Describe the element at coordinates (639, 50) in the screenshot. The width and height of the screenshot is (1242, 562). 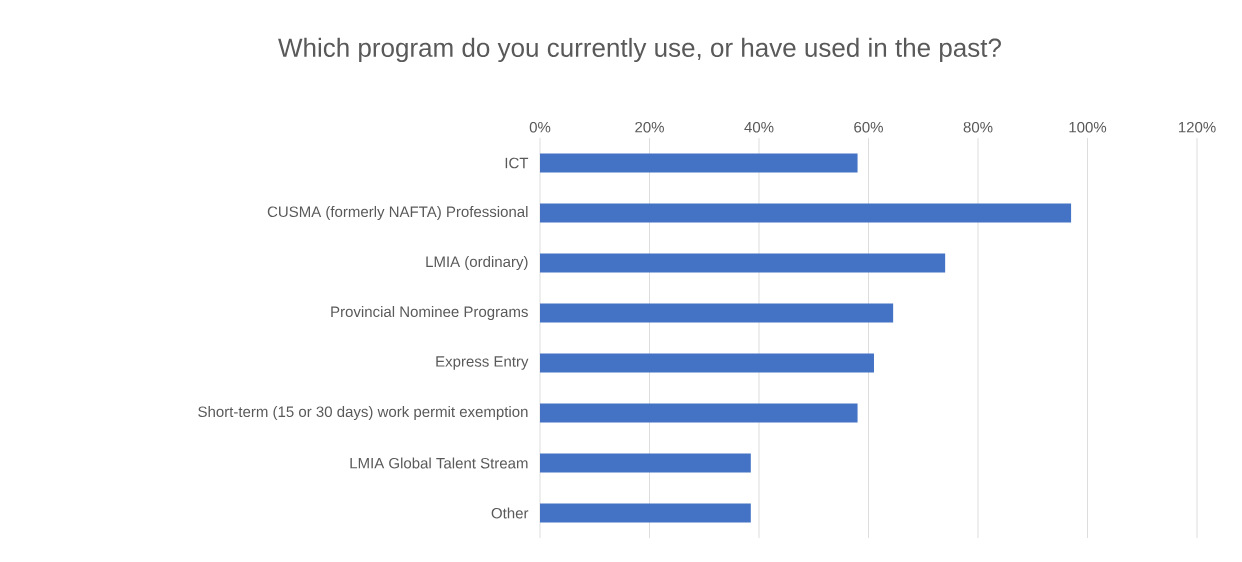
I see `chart-title: Which program do you currently use, or have used in the past?` at that location.